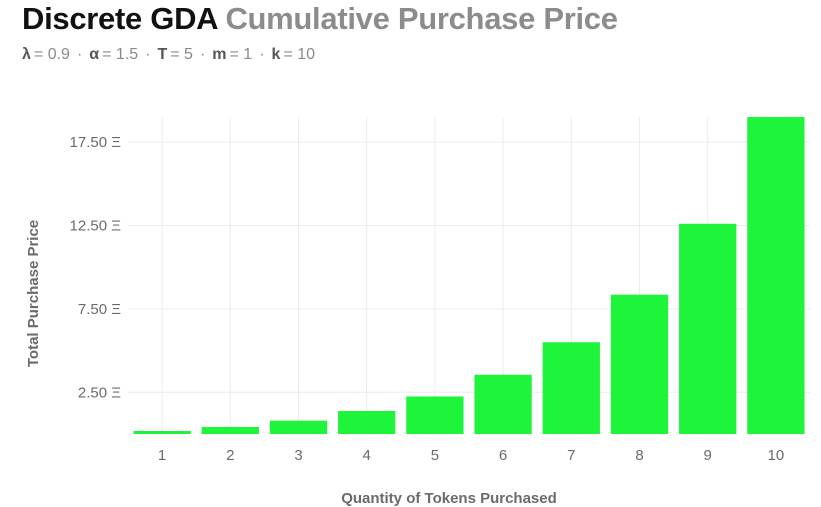 This screenshot has height=507, width=821. Describe the element at coordinates (230, 455) in the screenshot. I see `x-tick-label: 2` at that location.